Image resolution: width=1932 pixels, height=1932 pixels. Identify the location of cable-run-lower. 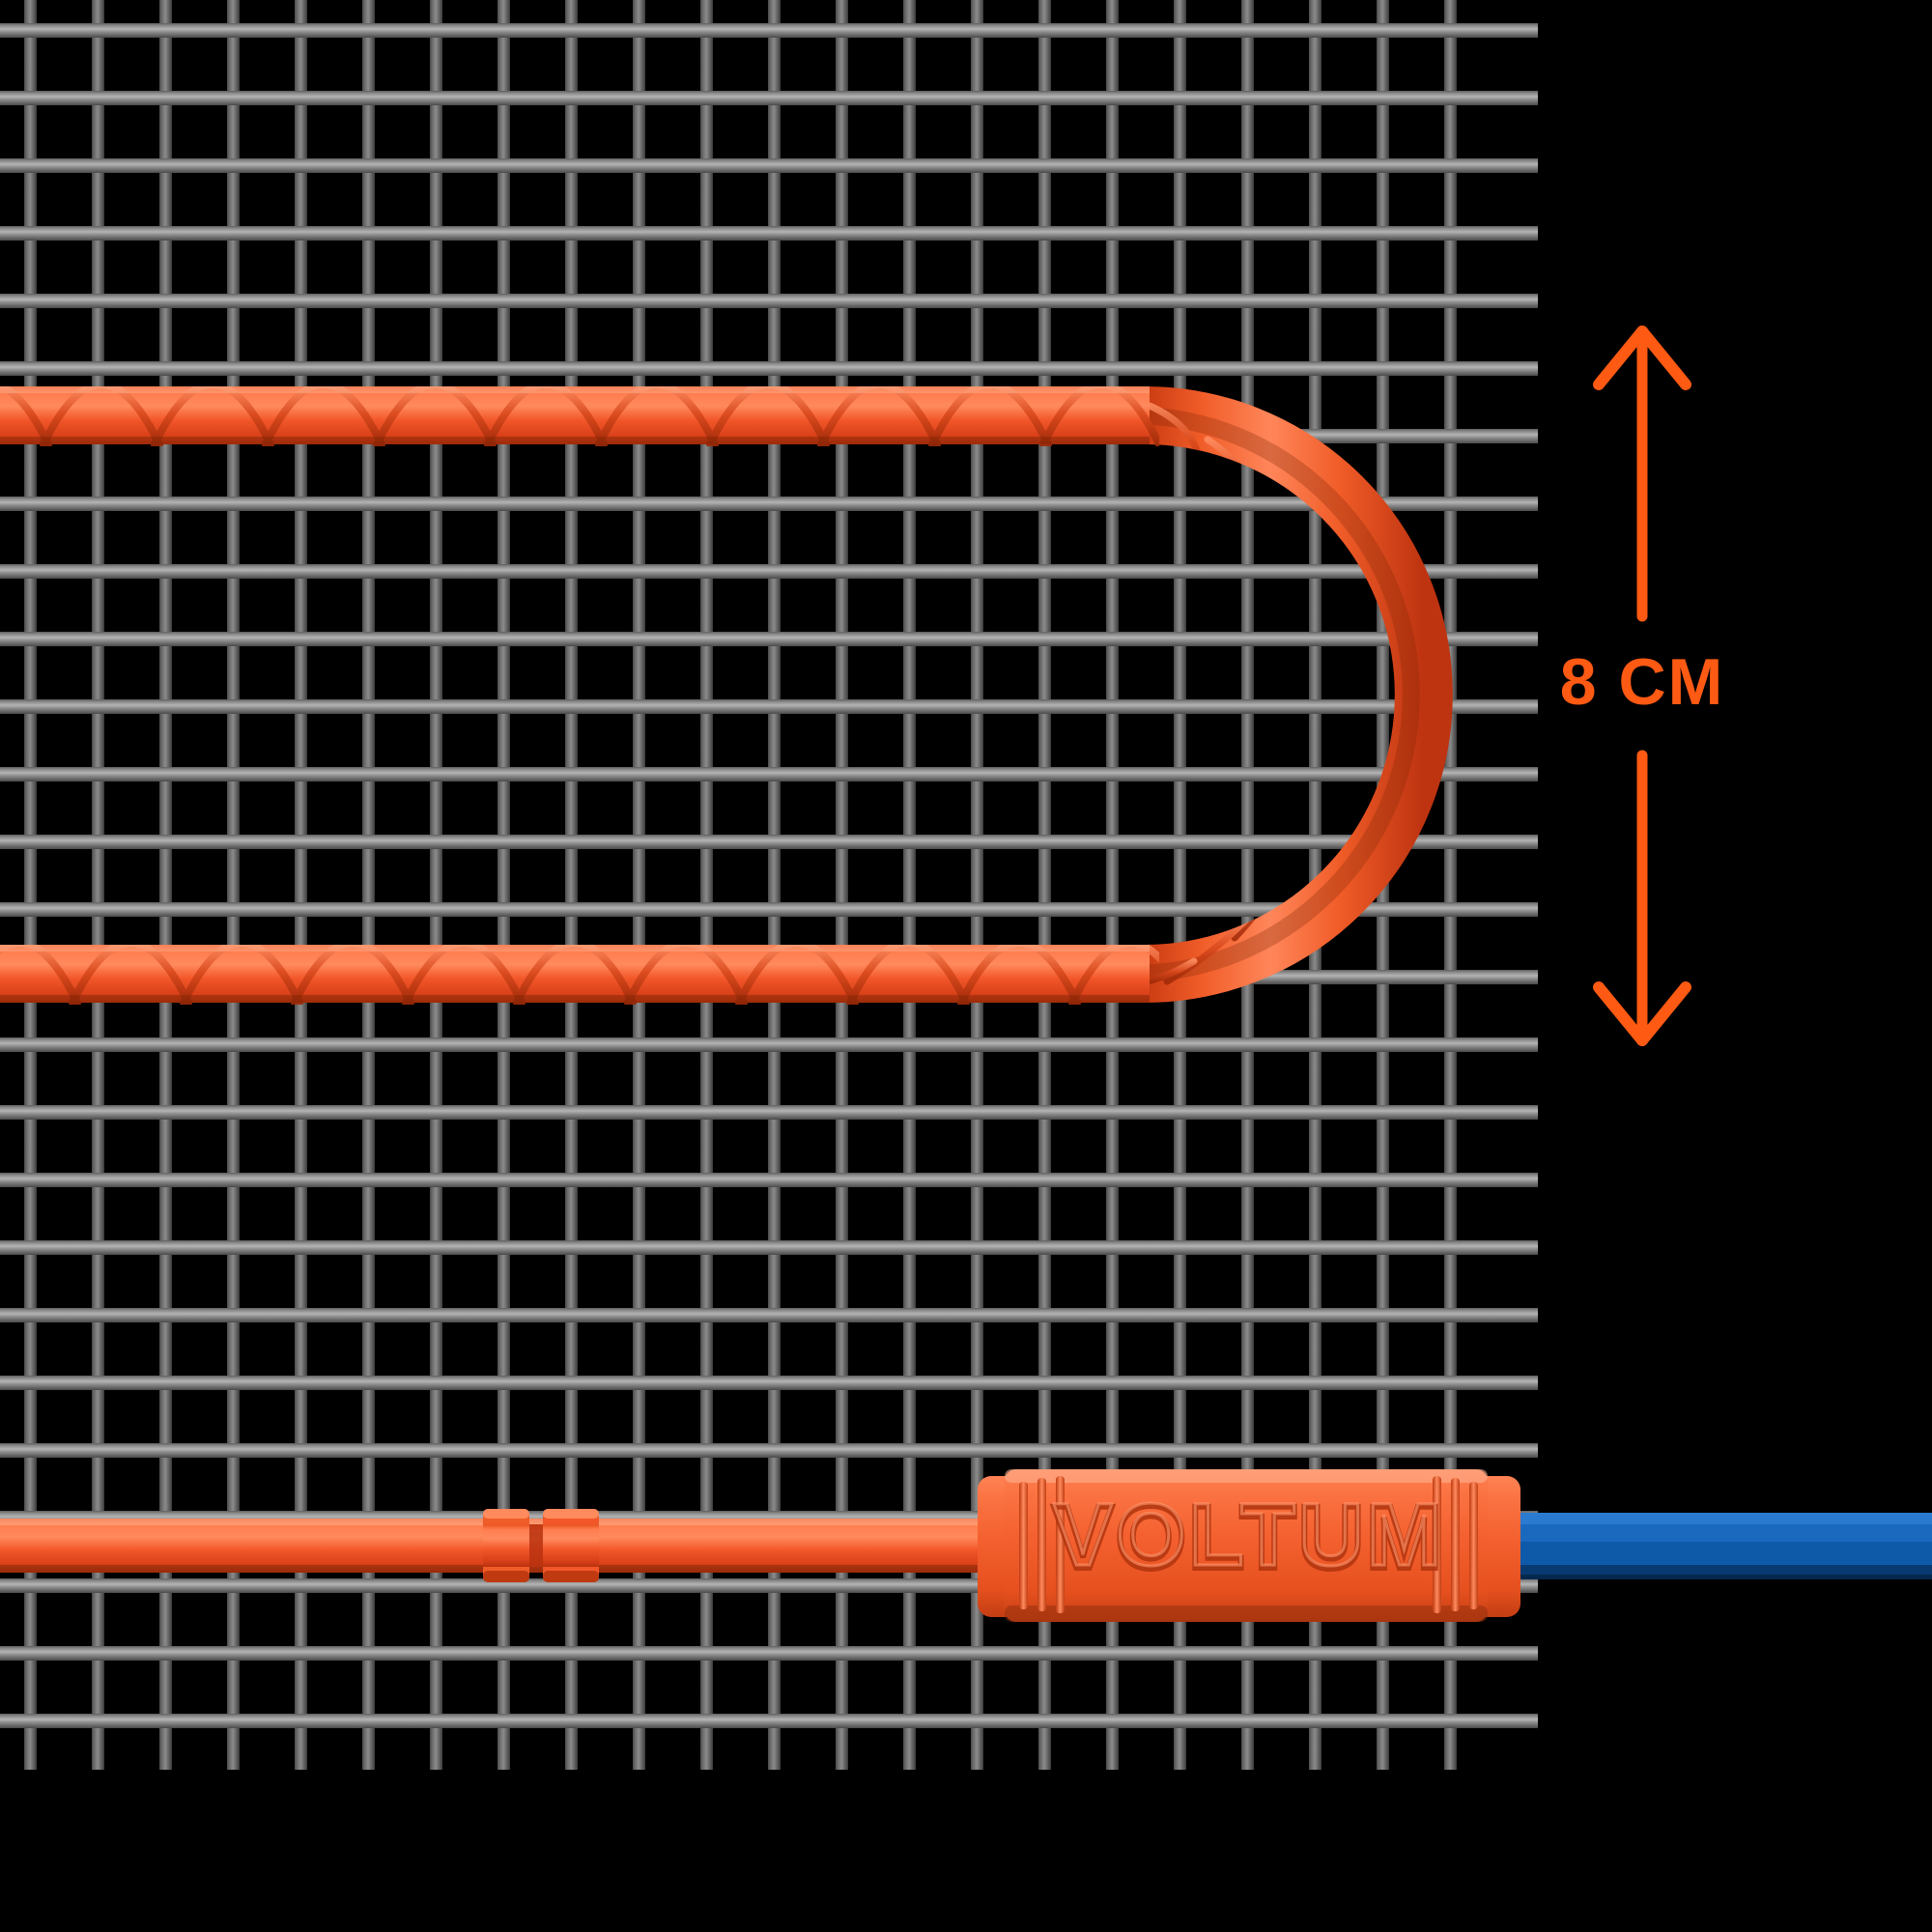
(579, 975).